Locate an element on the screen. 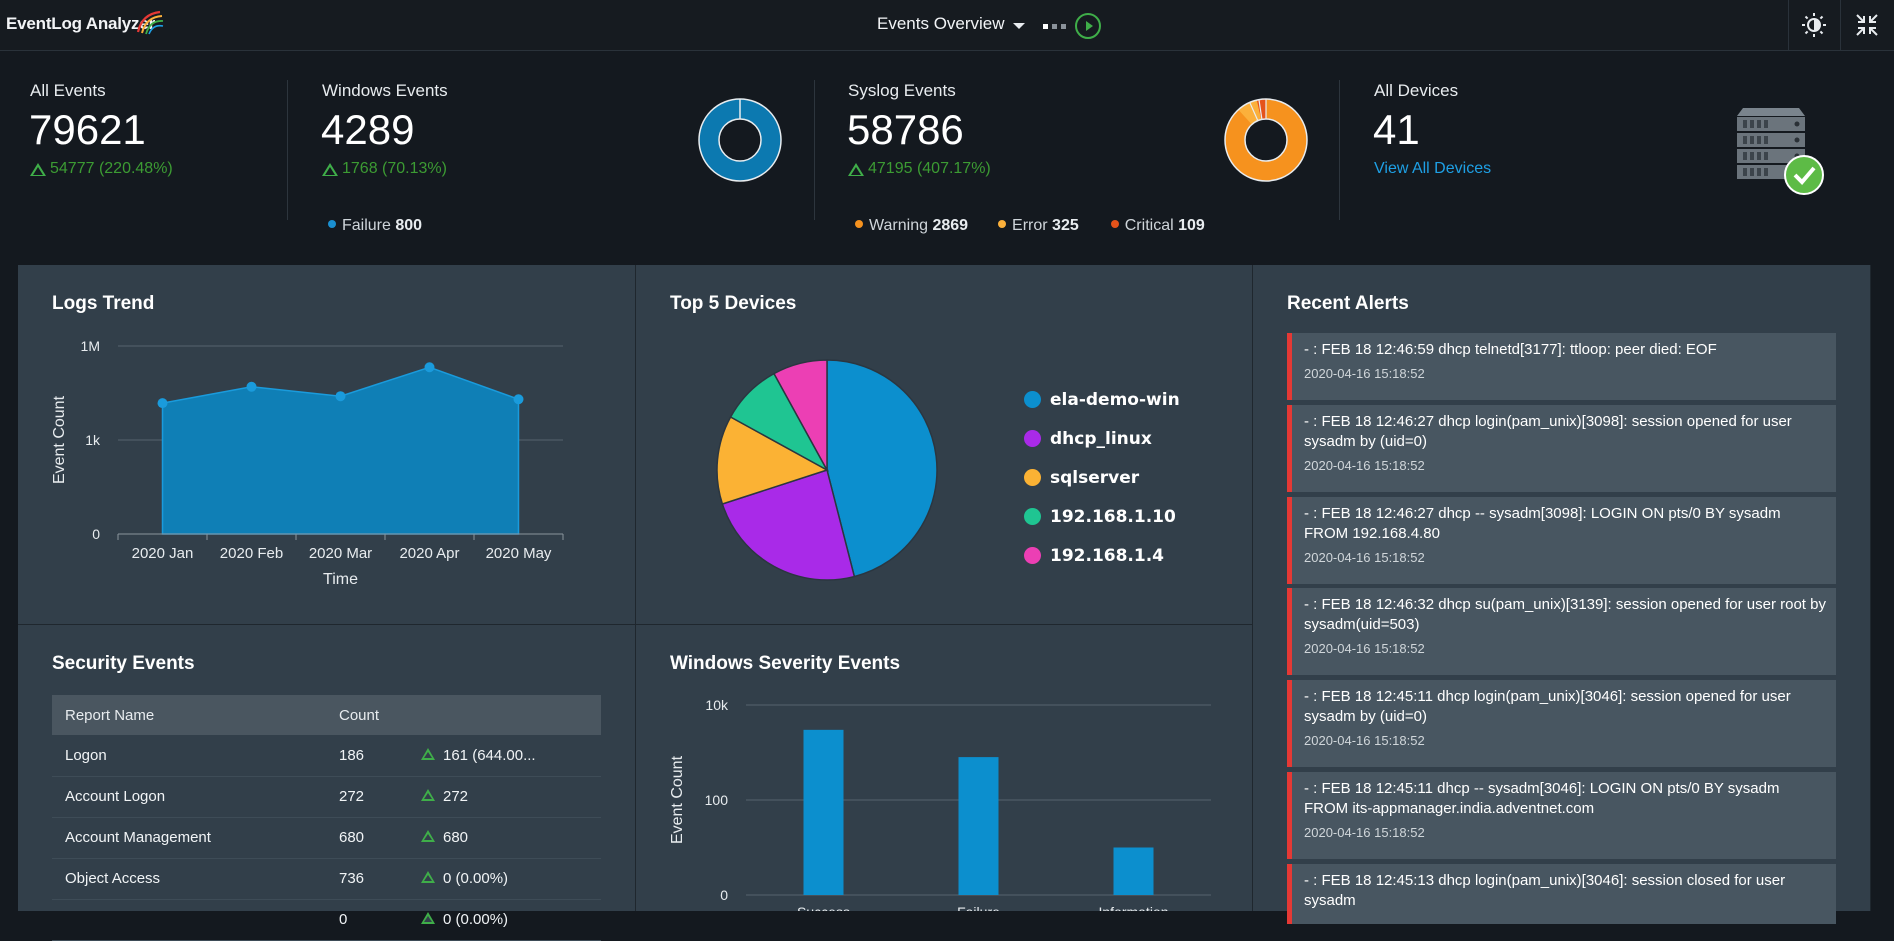 The width and height of the screenshot is (1894, 941). y-tick-label: 1M is located at coordinates (90, 346).